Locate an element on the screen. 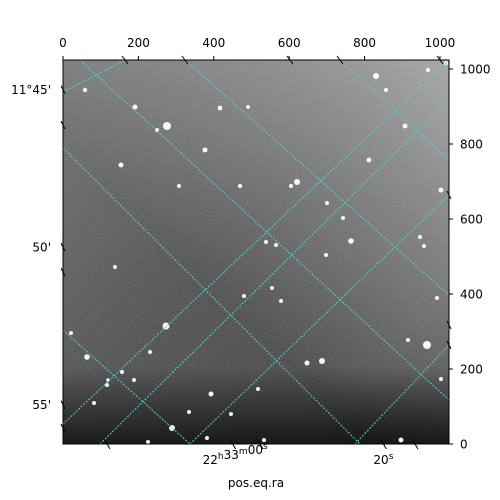 This screenshot has width=500, height=500. right-tick-label: 800 is located at coordinates (471, 145).